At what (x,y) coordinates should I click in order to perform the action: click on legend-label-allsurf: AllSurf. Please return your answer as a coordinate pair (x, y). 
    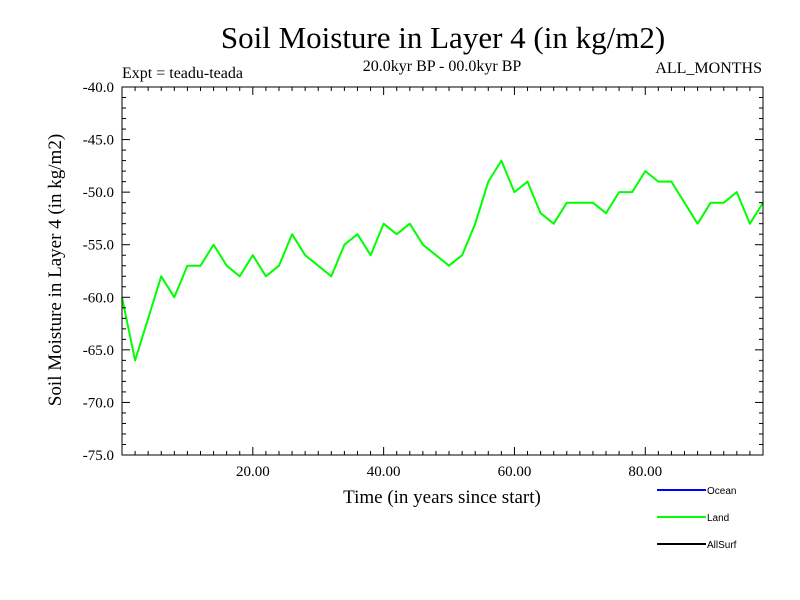
    Looking at the image, I should click on (722, 545).